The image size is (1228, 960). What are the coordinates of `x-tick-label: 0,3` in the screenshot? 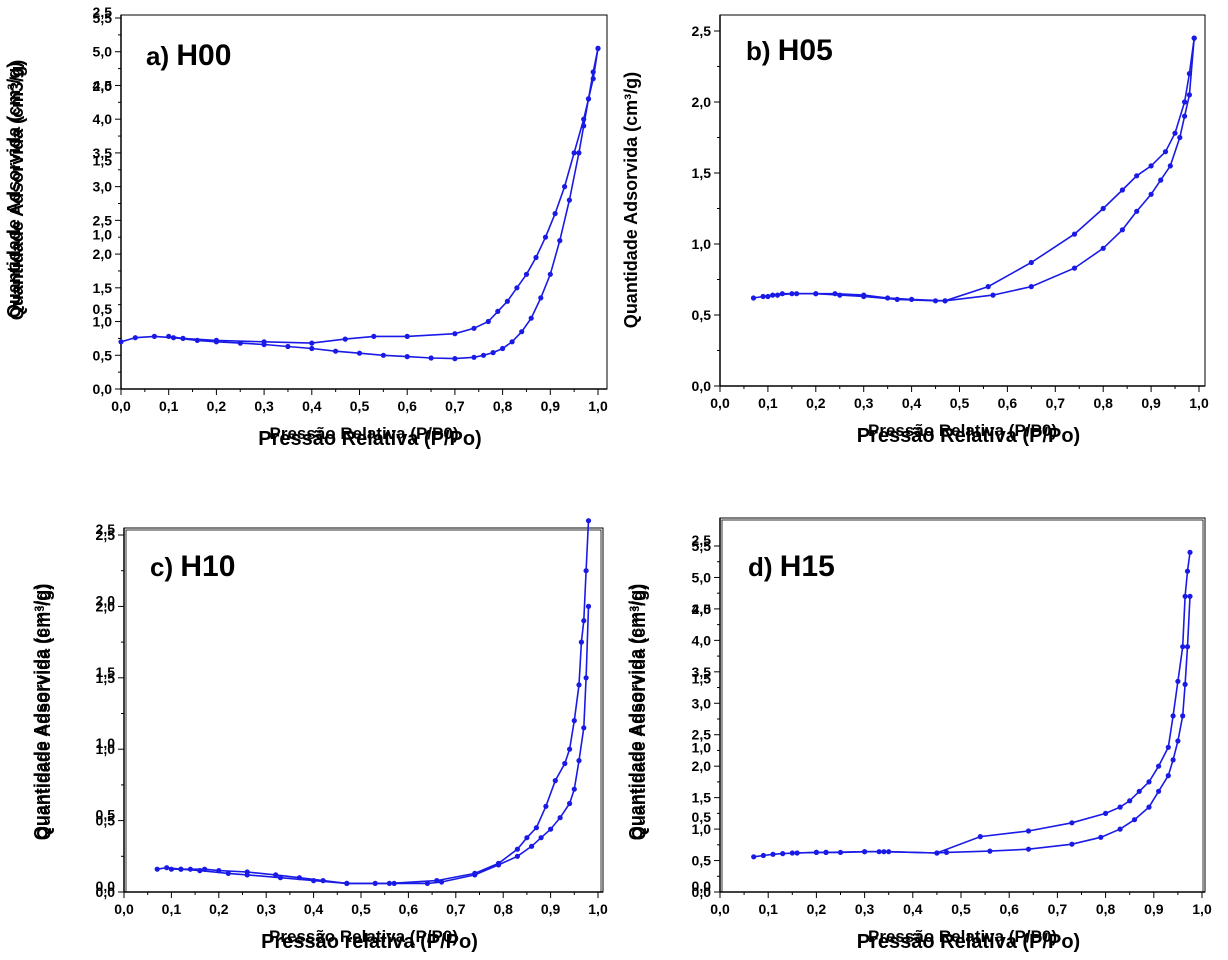 It's located at (864, 403).